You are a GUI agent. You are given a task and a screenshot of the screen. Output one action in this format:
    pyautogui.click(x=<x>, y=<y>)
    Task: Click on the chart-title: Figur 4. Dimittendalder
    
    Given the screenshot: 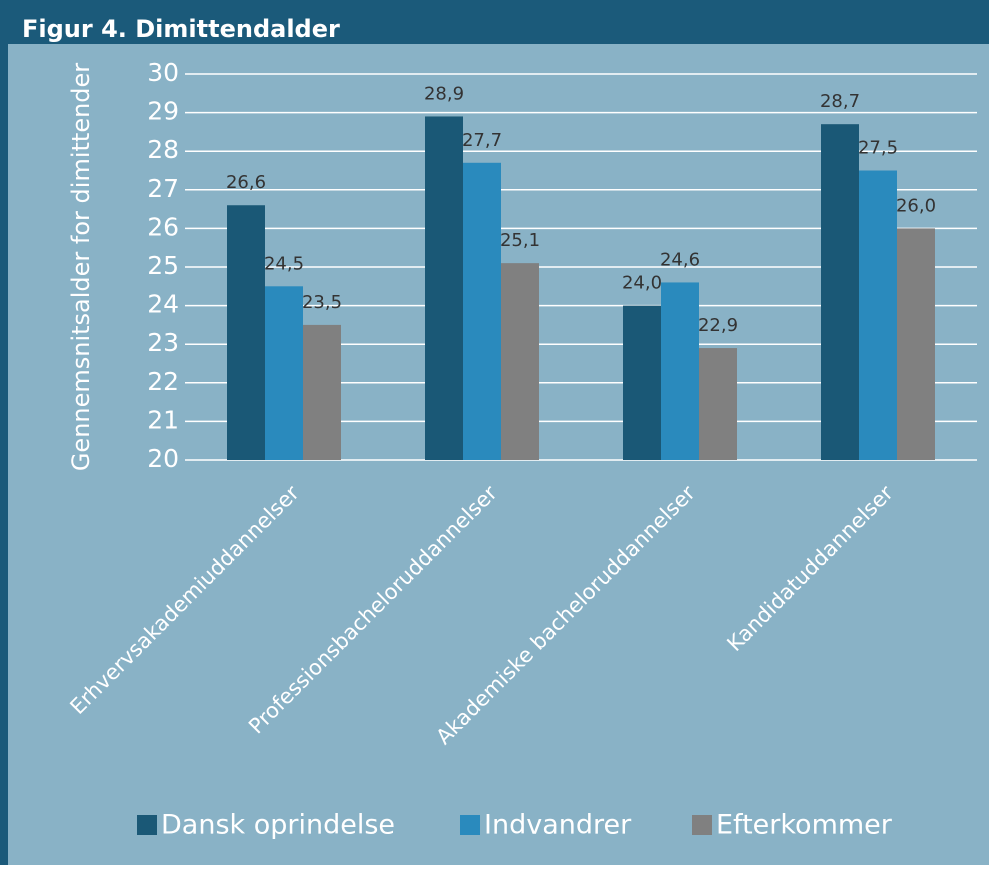 What is the action you would take?
    pyautogui.click(x=181, y=29)
    